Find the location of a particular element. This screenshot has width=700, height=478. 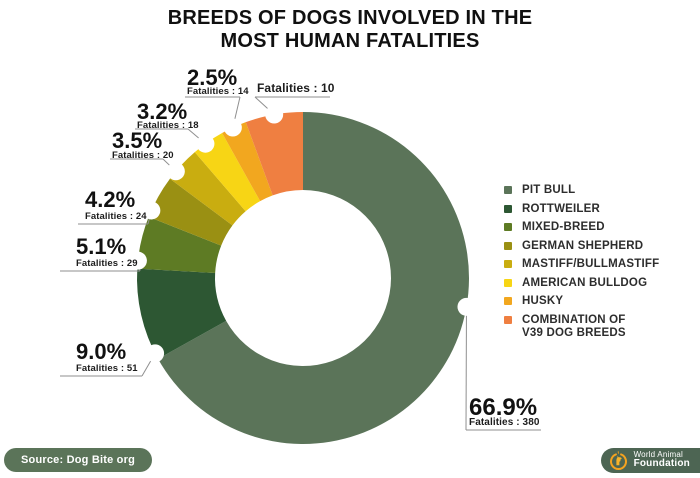

segment-rottweiler is located at coordinates (182, 313).